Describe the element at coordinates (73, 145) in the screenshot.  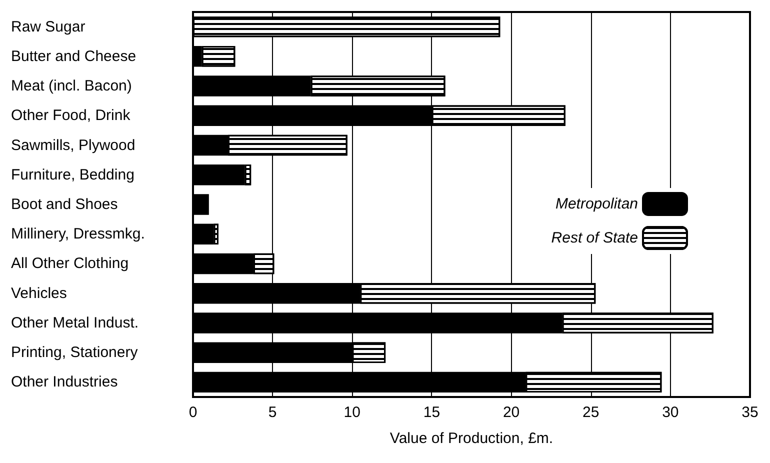
I see `y-tick-label: Sawmills, Plywood` at that location.